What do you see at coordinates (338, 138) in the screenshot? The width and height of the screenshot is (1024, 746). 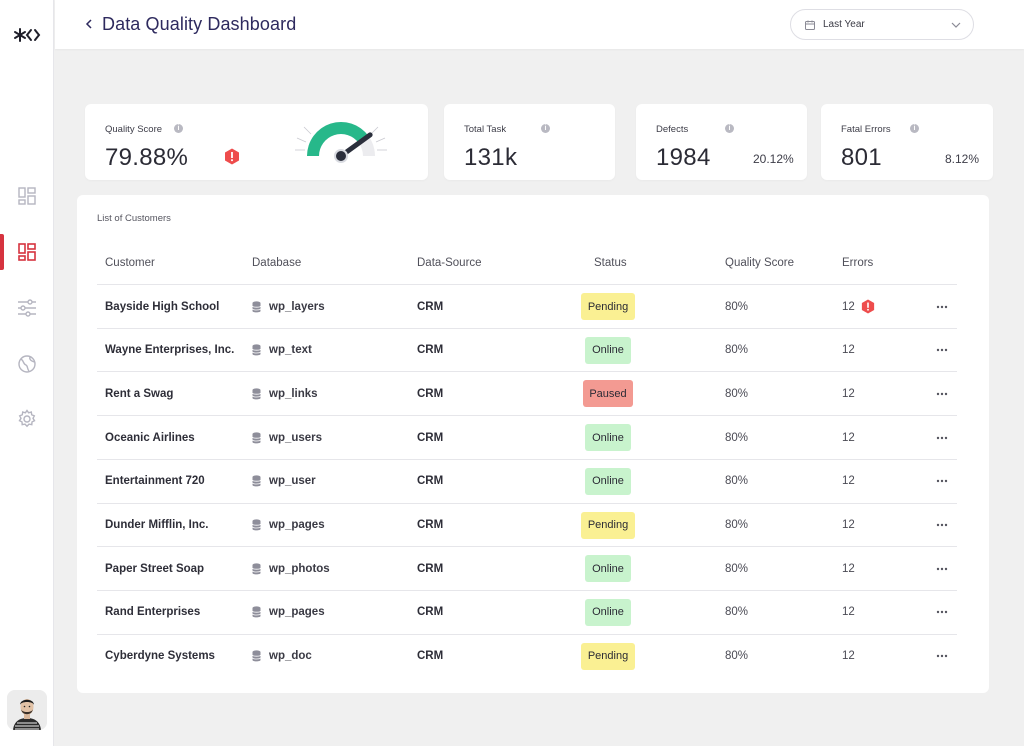 I see `gauge-fill` at bounding box center [338, 138].